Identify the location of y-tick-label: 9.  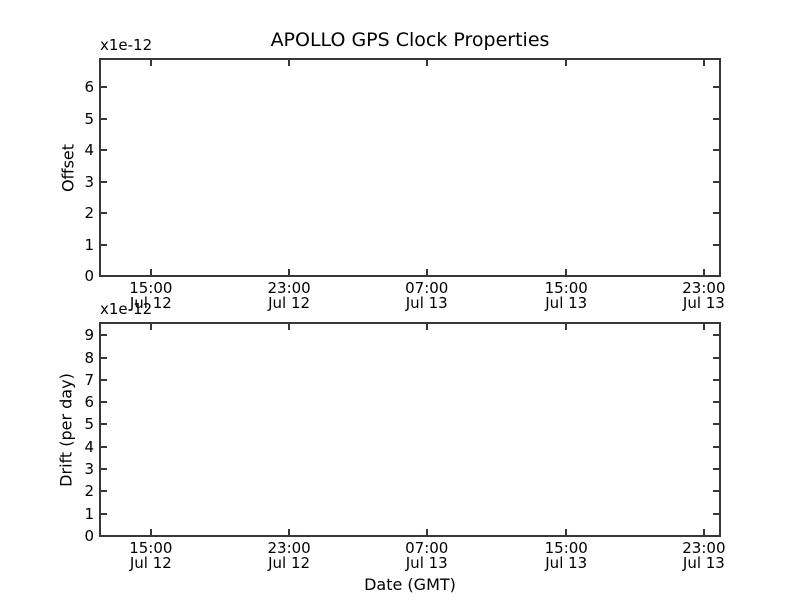
(89, 335).